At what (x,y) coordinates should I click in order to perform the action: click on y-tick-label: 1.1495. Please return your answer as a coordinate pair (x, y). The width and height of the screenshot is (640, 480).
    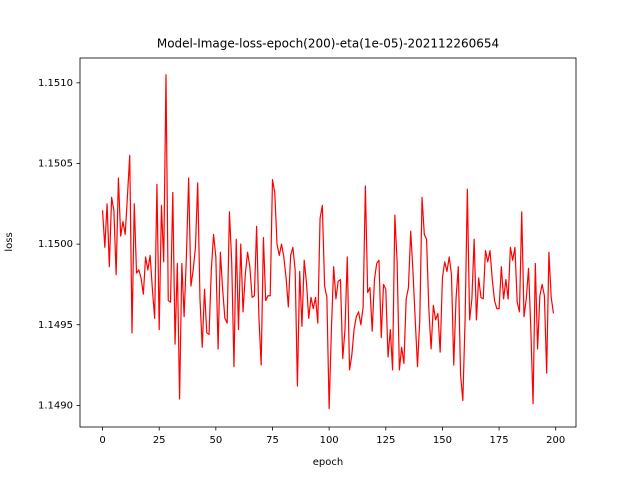
    Looking at the image, I should click on (55, 325).